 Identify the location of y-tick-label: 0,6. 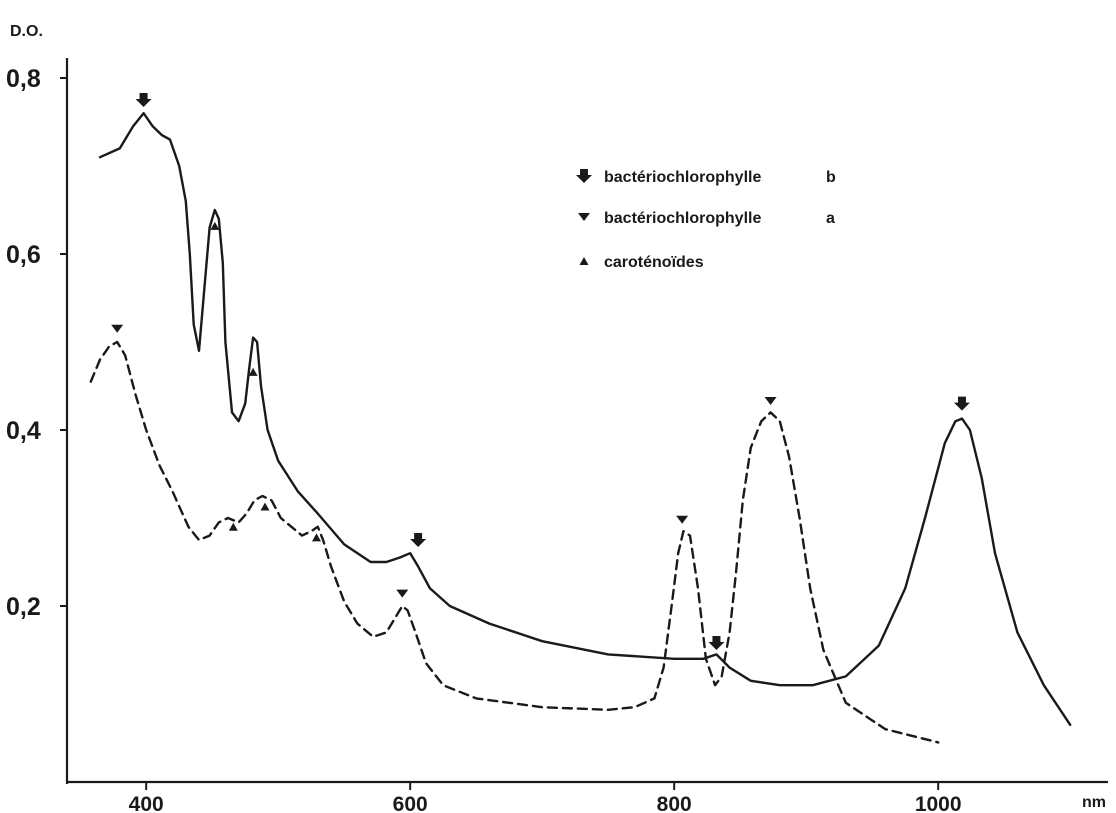
(23, 255).